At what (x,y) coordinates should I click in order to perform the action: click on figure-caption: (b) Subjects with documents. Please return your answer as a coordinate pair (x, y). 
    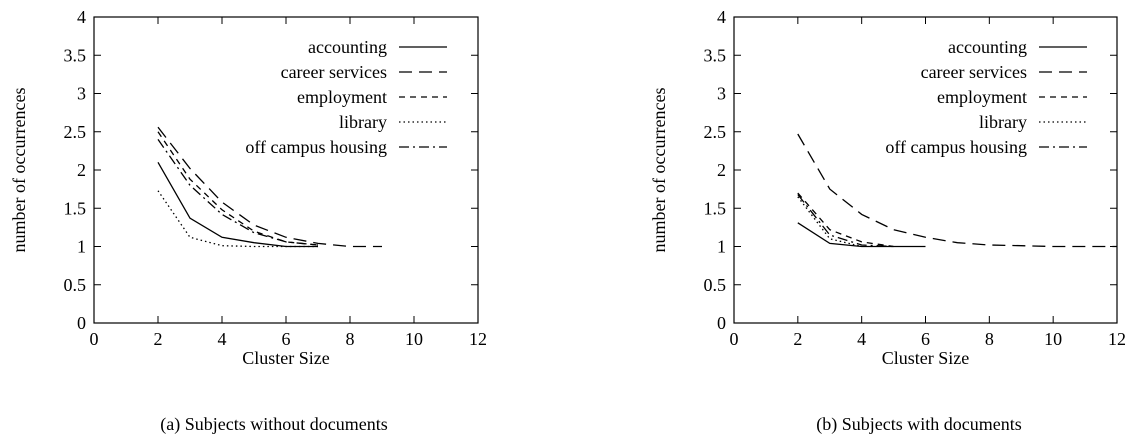
    Looking at the image, I should click on (918, 424).